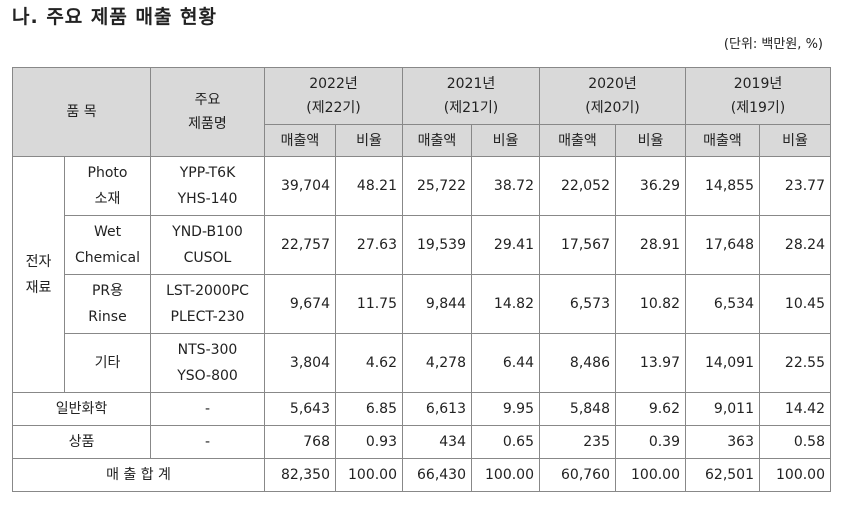 This screenshot has width=843, height=511. What do you see at coordinates (577, 442) in the screenshot?
I see `value-cell: 235` at bounding box center [577, 442].